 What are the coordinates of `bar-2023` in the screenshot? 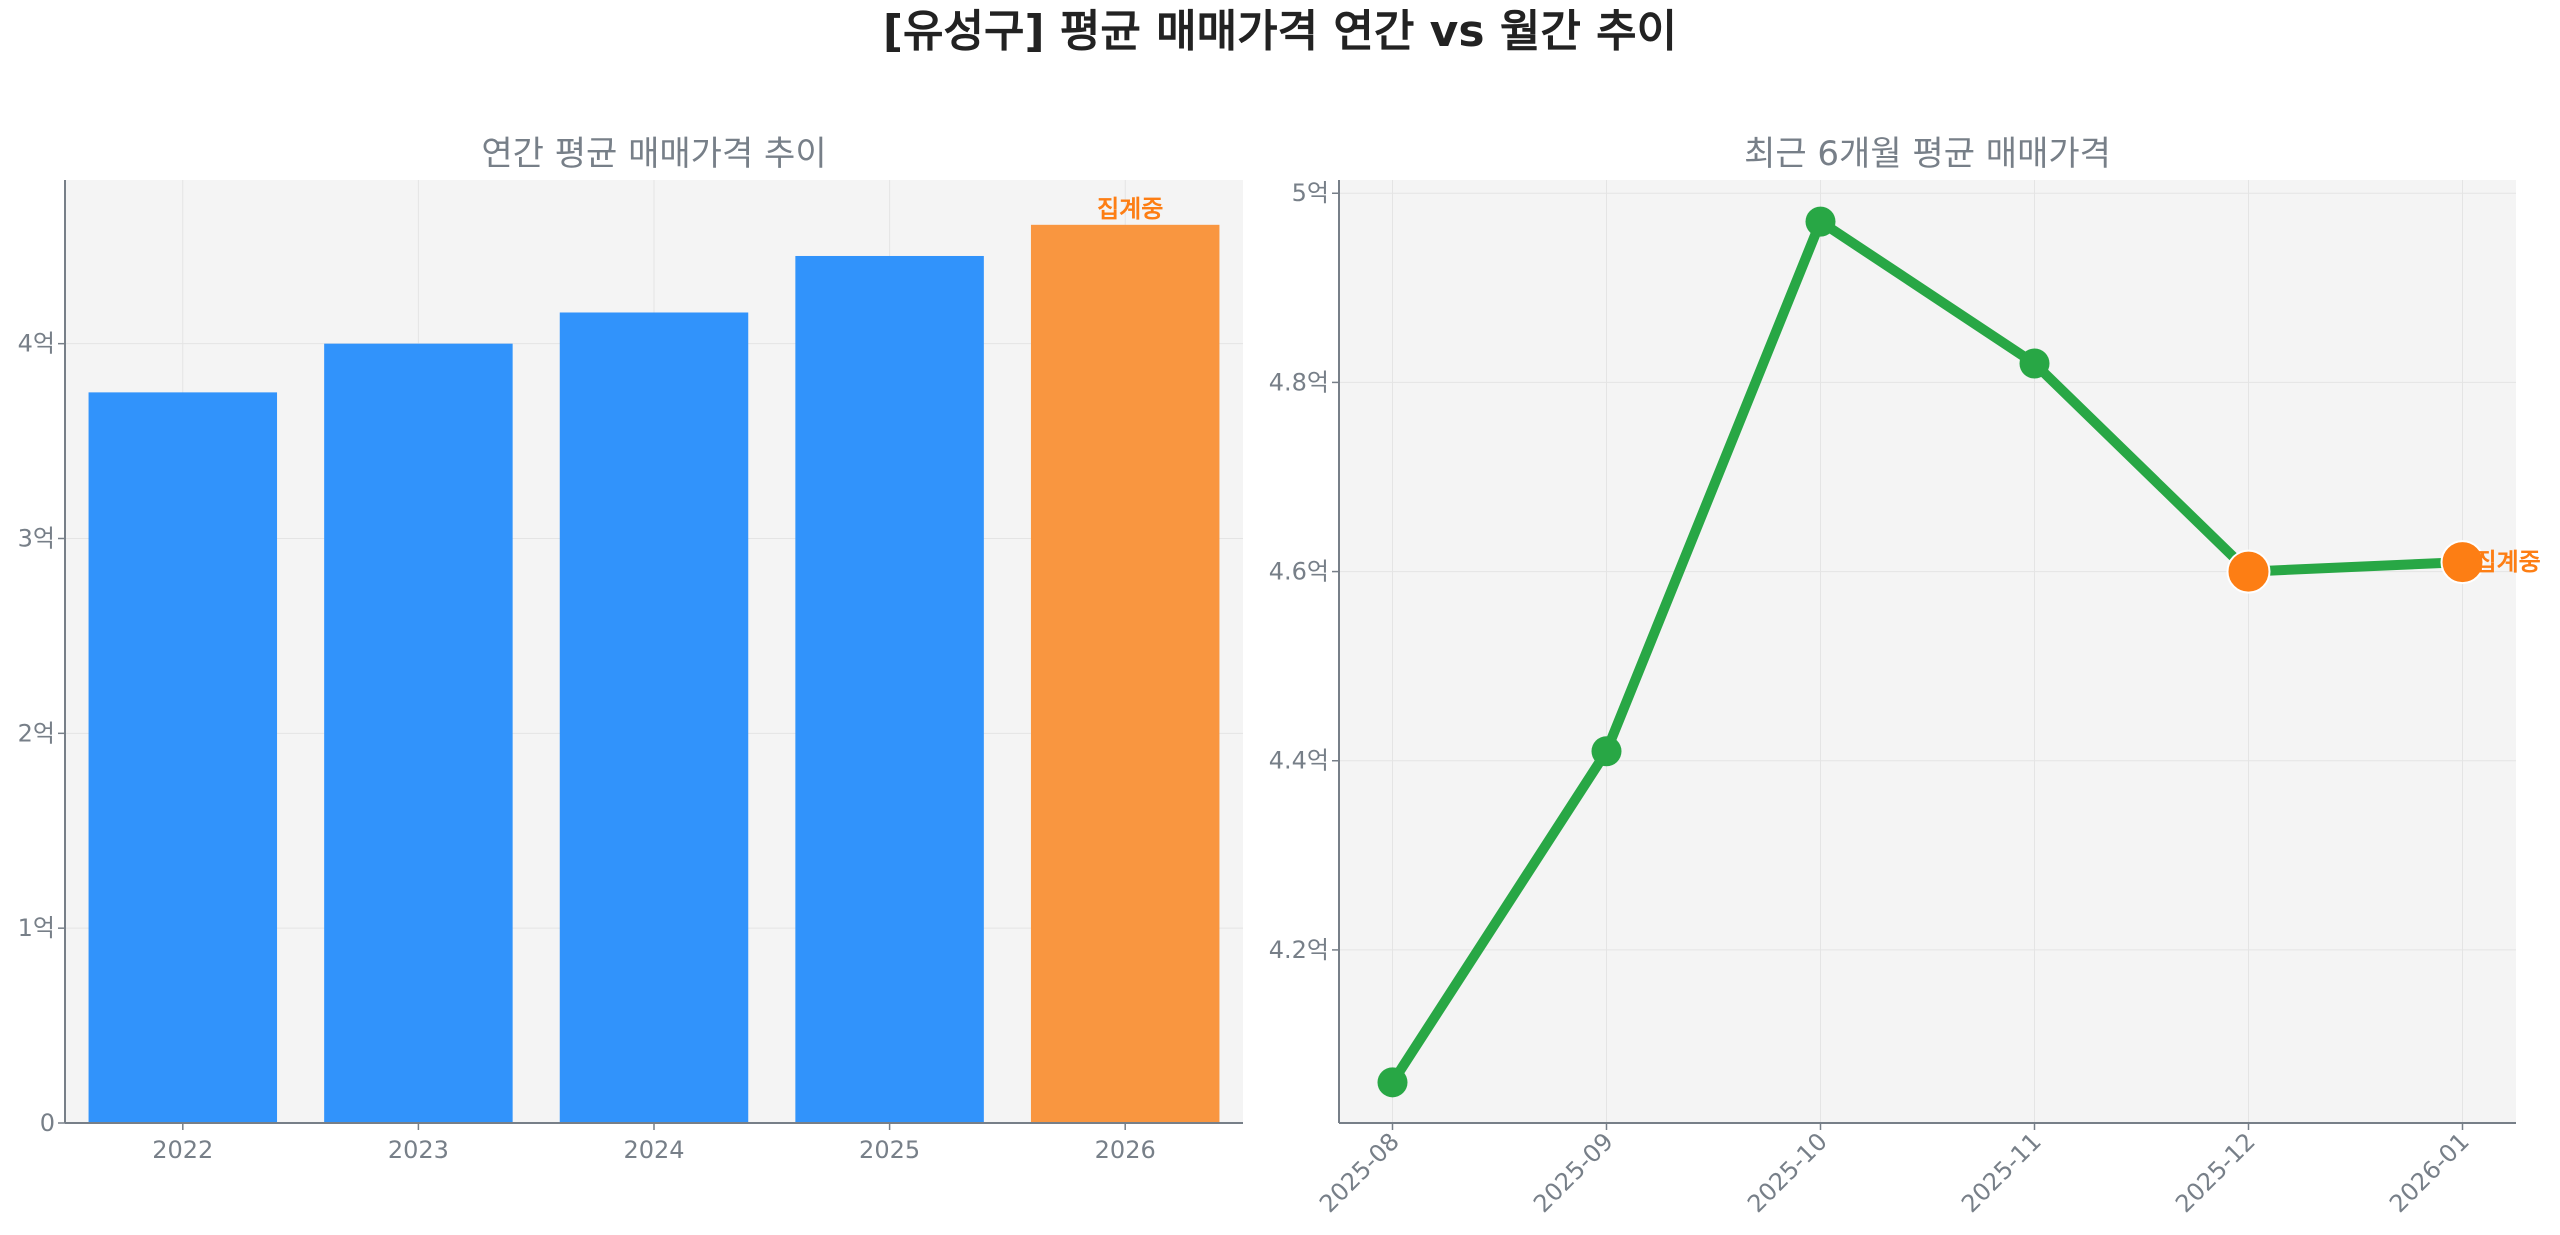 It's located at (418, 733).